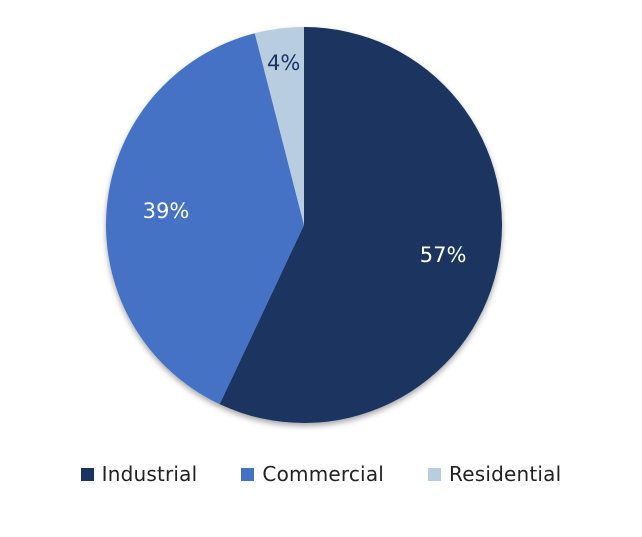 Image resolution: width=642 pixels, height=537 pixels. Describe the element at coordinates (149, 474) in the screenshot. I see `legend-label-industrial: Industrial` at that location.